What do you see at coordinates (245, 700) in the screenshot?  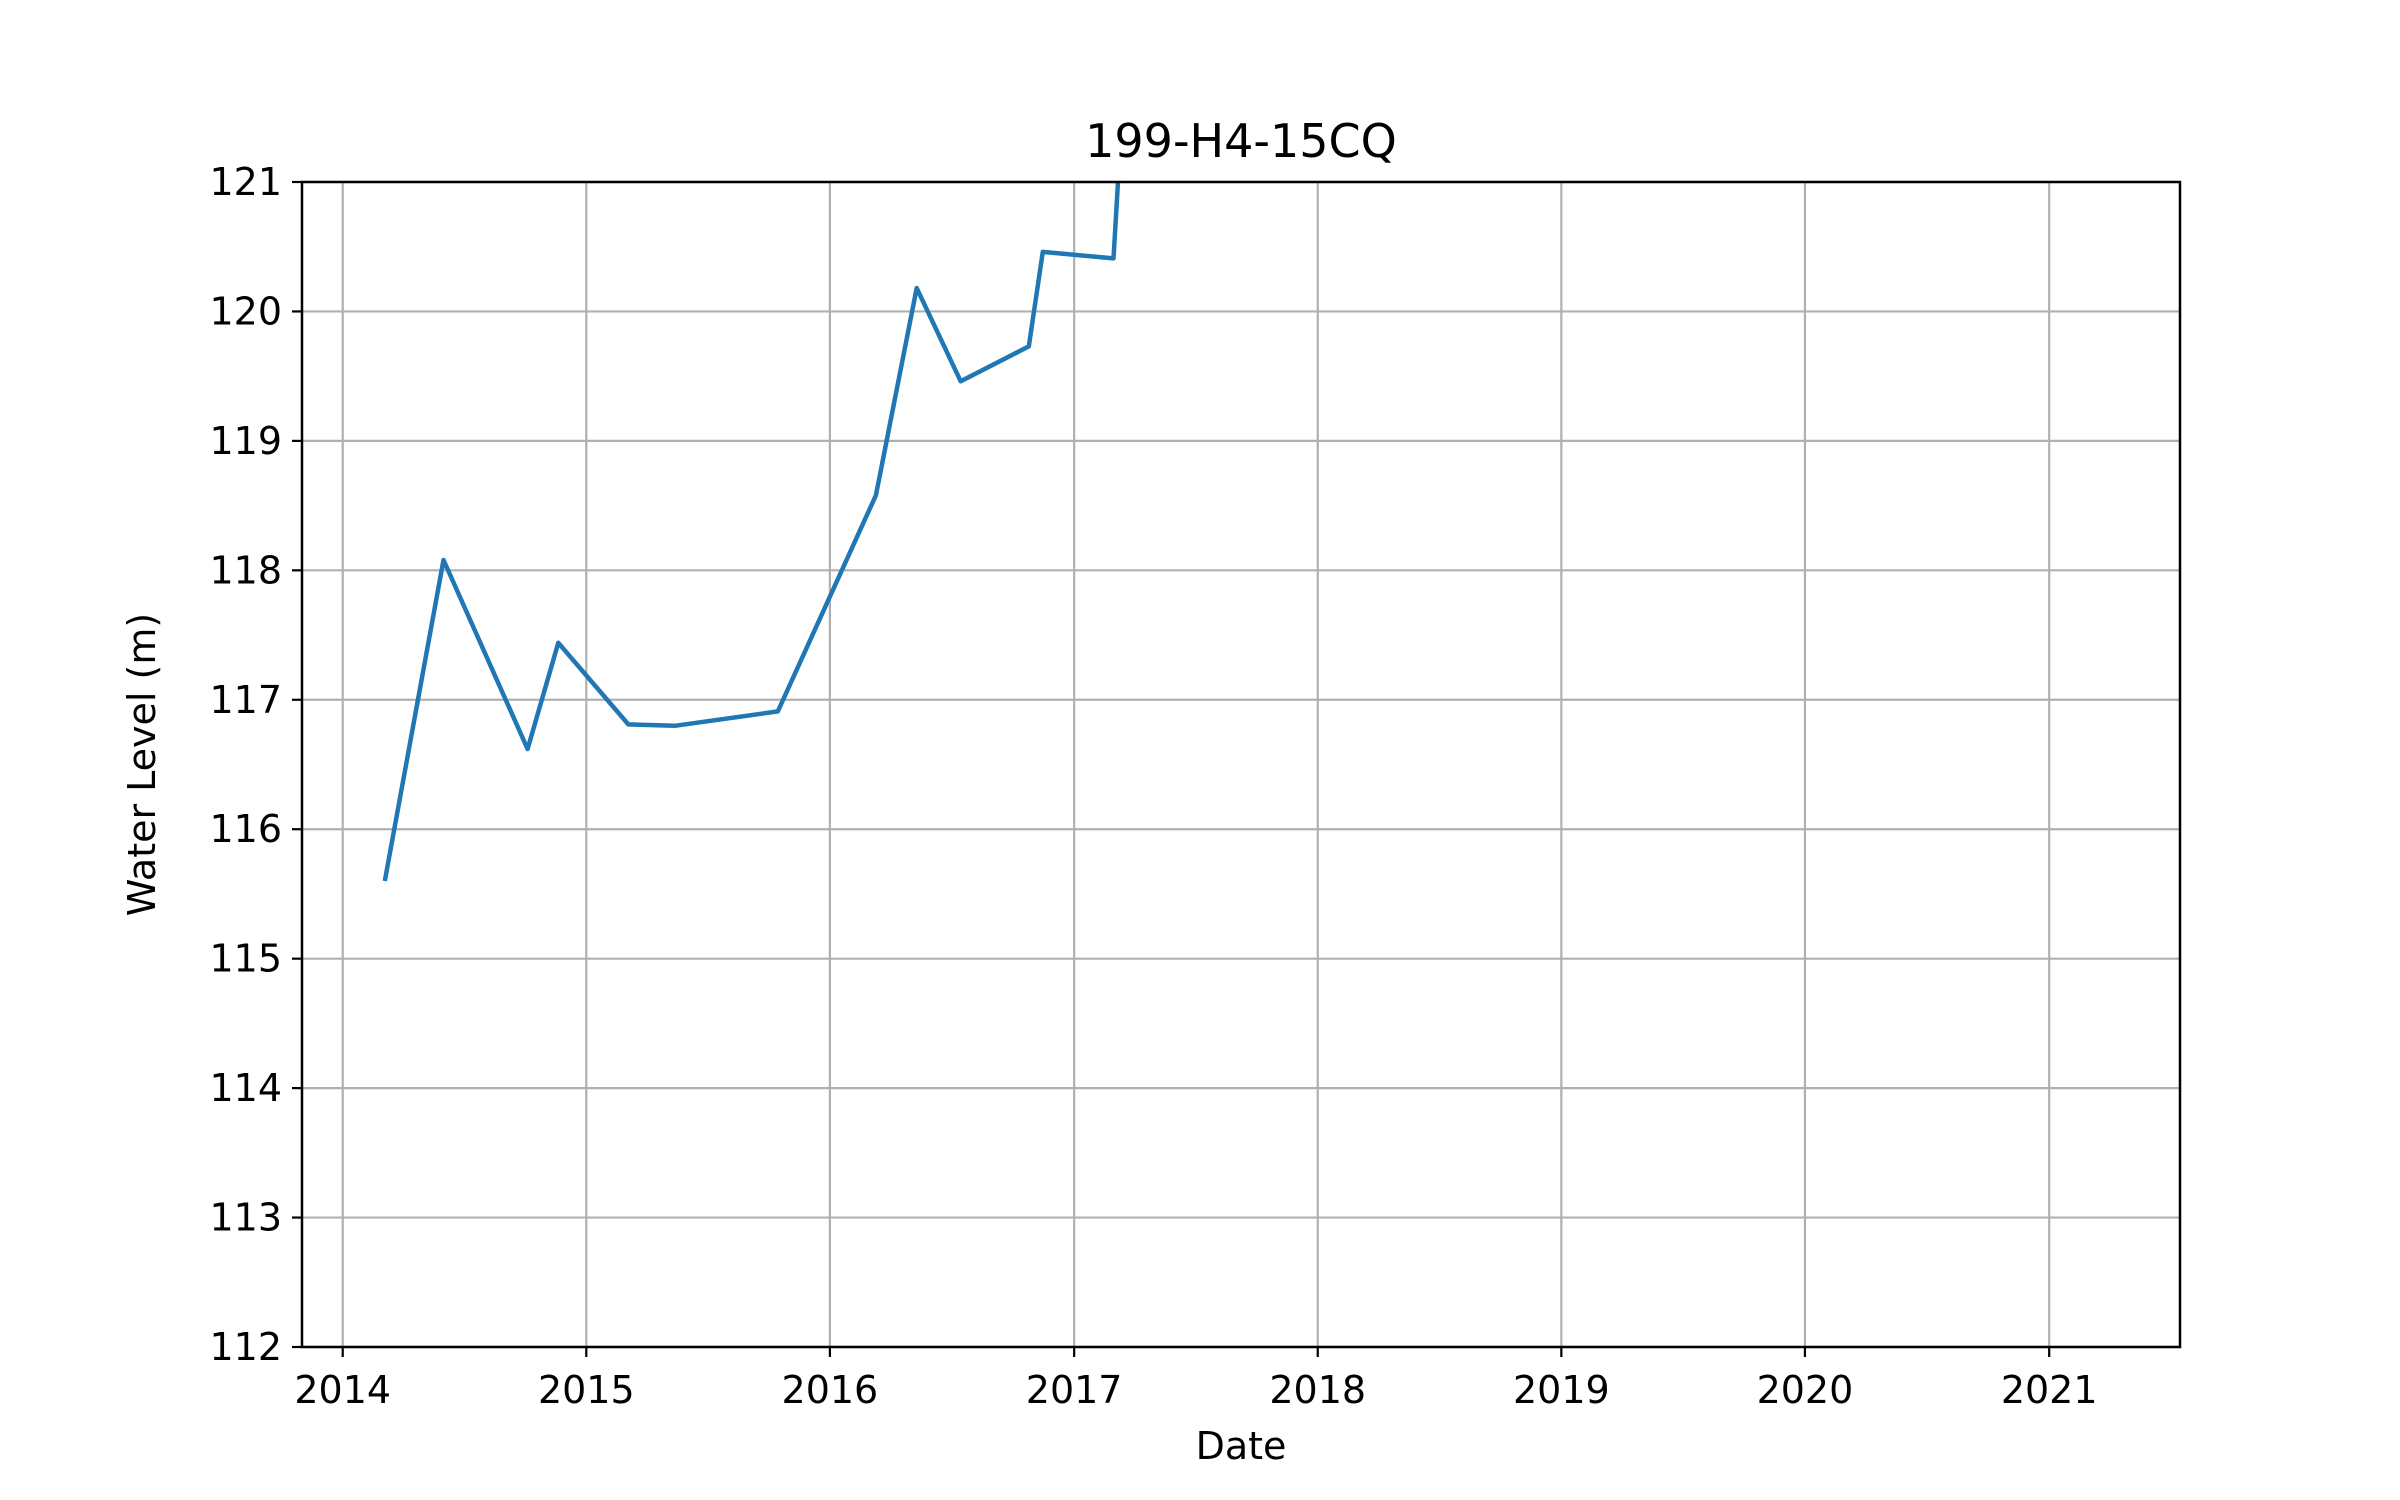 I see `y-tick-label: 117` at bounding box center [245, 700].